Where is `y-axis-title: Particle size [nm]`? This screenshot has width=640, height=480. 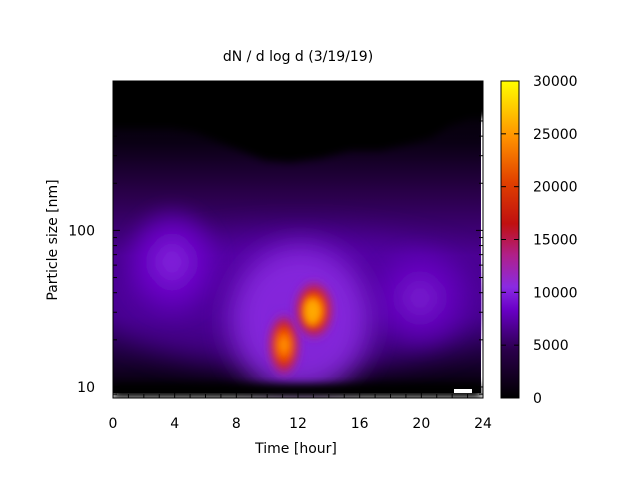
y-axis-title: Particle size [nm] is located at coordinates (53, 239).